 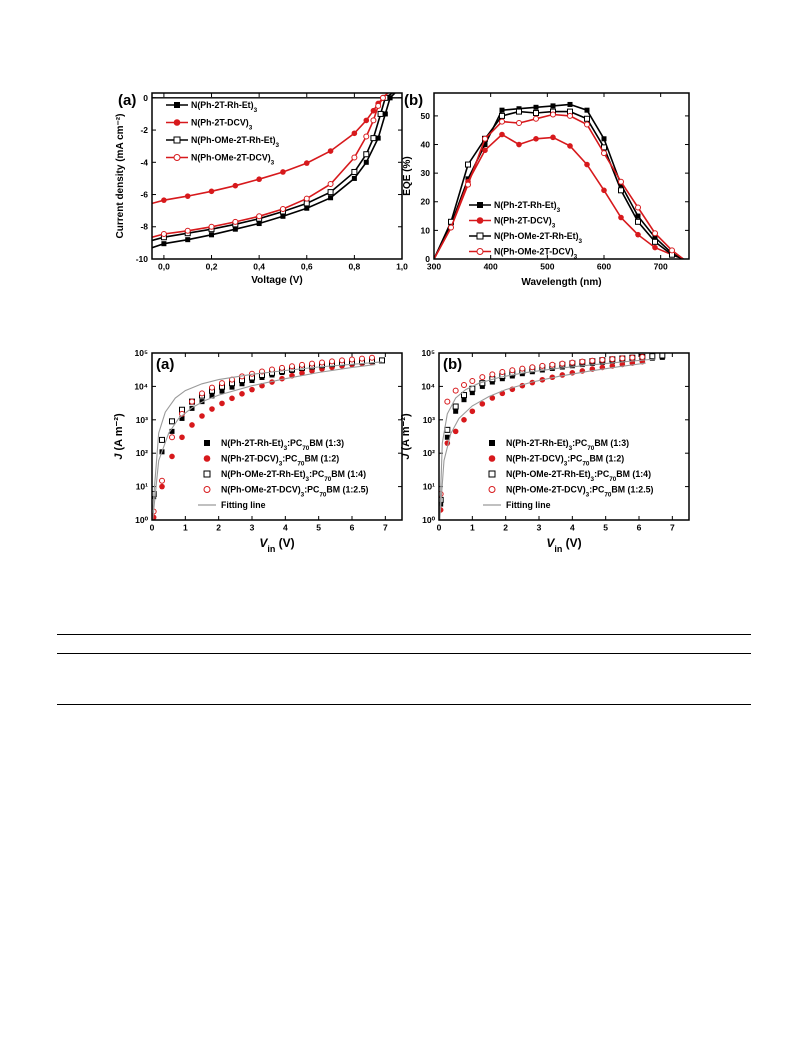 What do you see at coordinates (280, 461) in the screenshot?
I see `legend-label: N(Ph-2T-DCV)3:PC70BM (1:2)` at bounding box center [280, 461].